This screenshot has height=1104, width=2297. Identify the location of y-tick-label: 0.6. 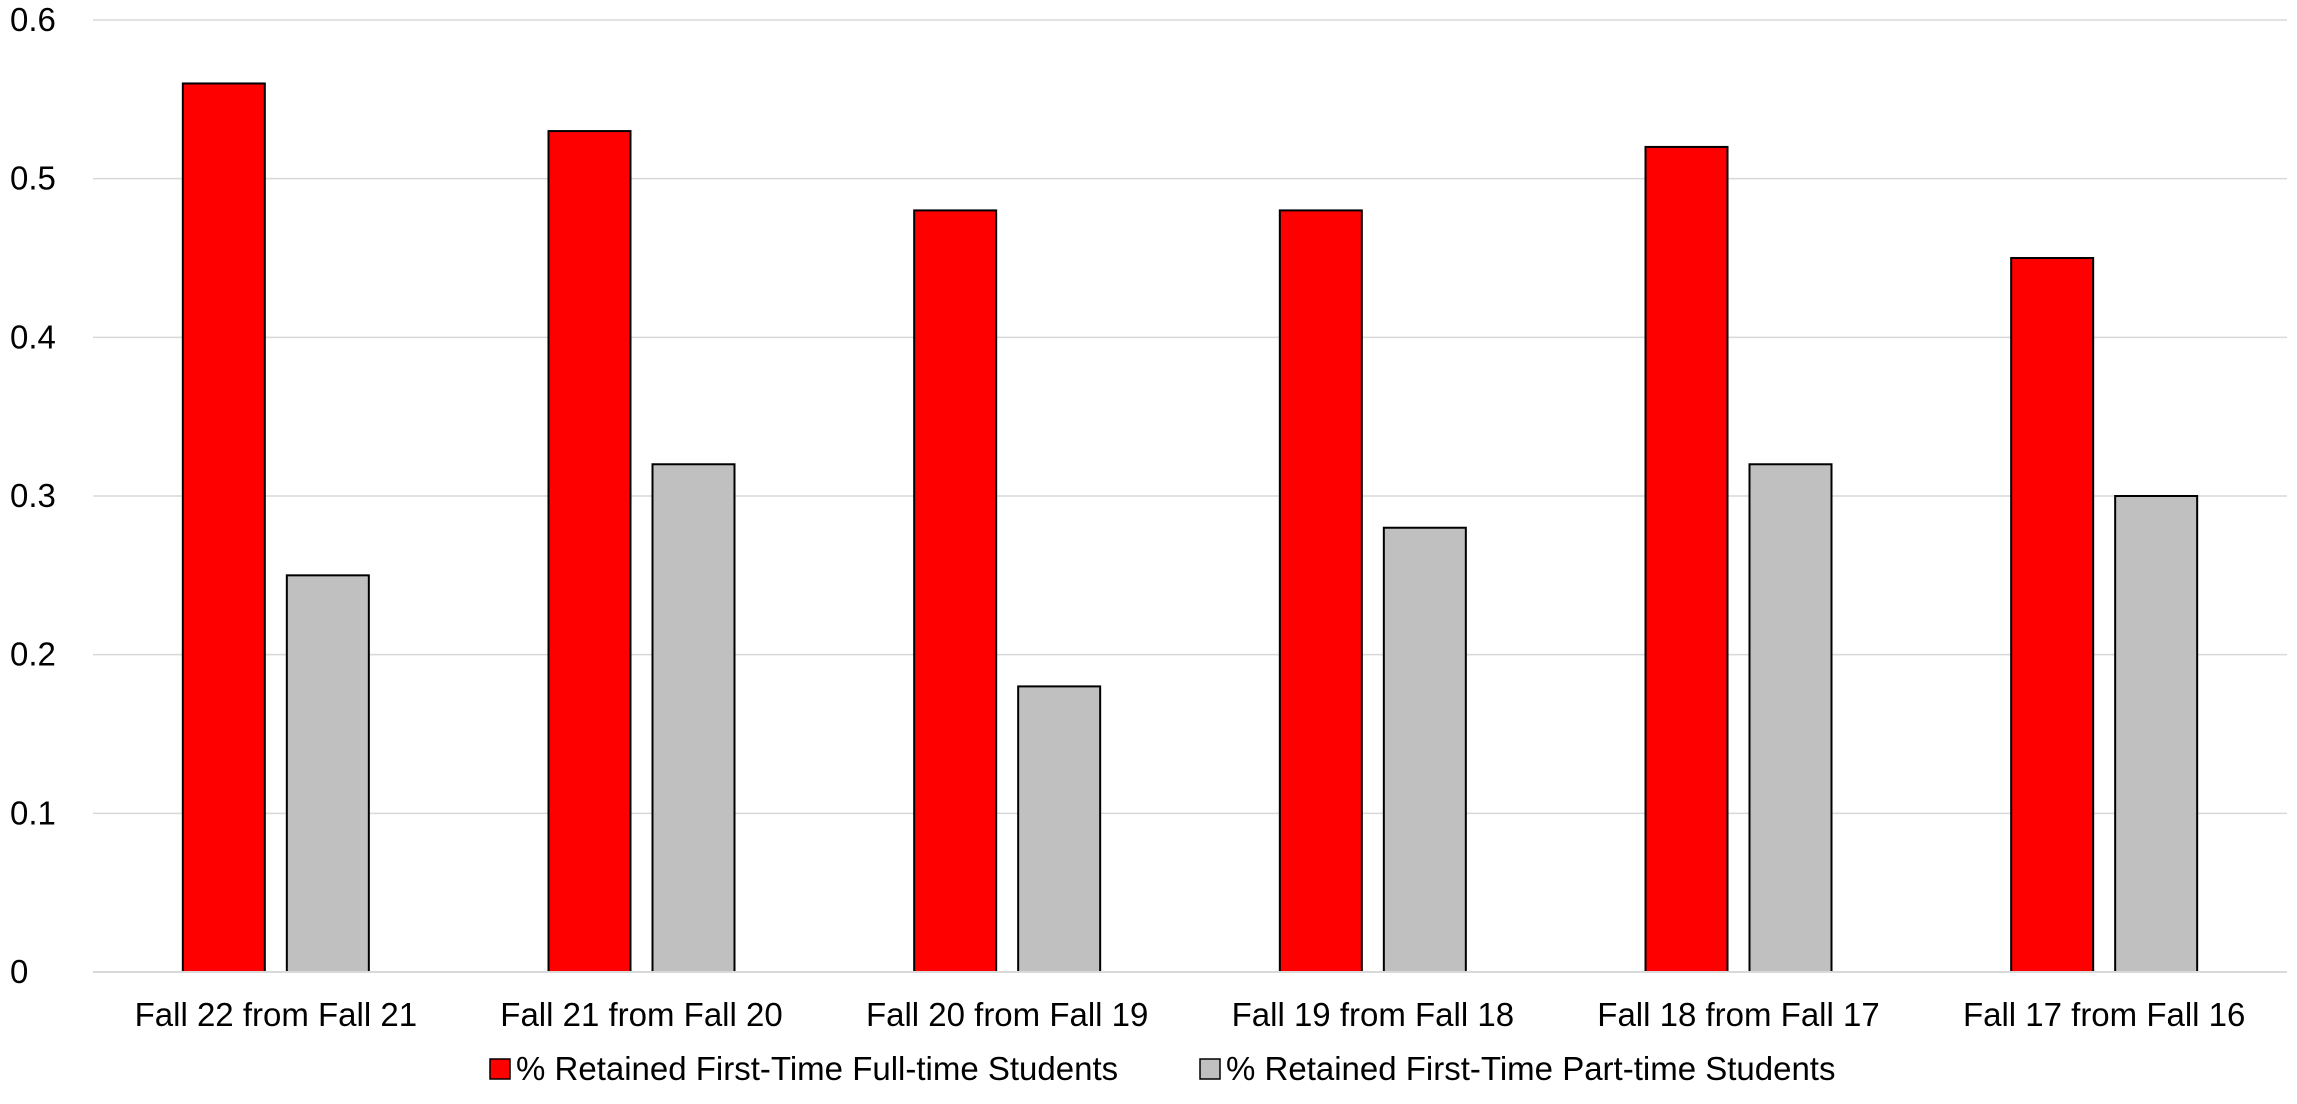
(33, 19).